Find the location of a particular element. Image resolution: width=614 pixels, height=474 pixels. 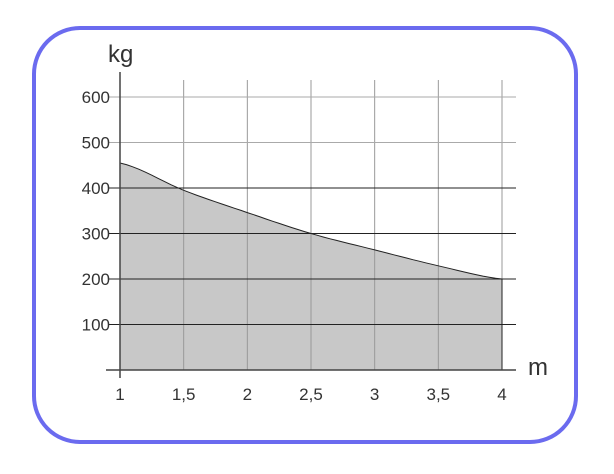

y-tick-label: 300 is located at coordinates (96, 234).